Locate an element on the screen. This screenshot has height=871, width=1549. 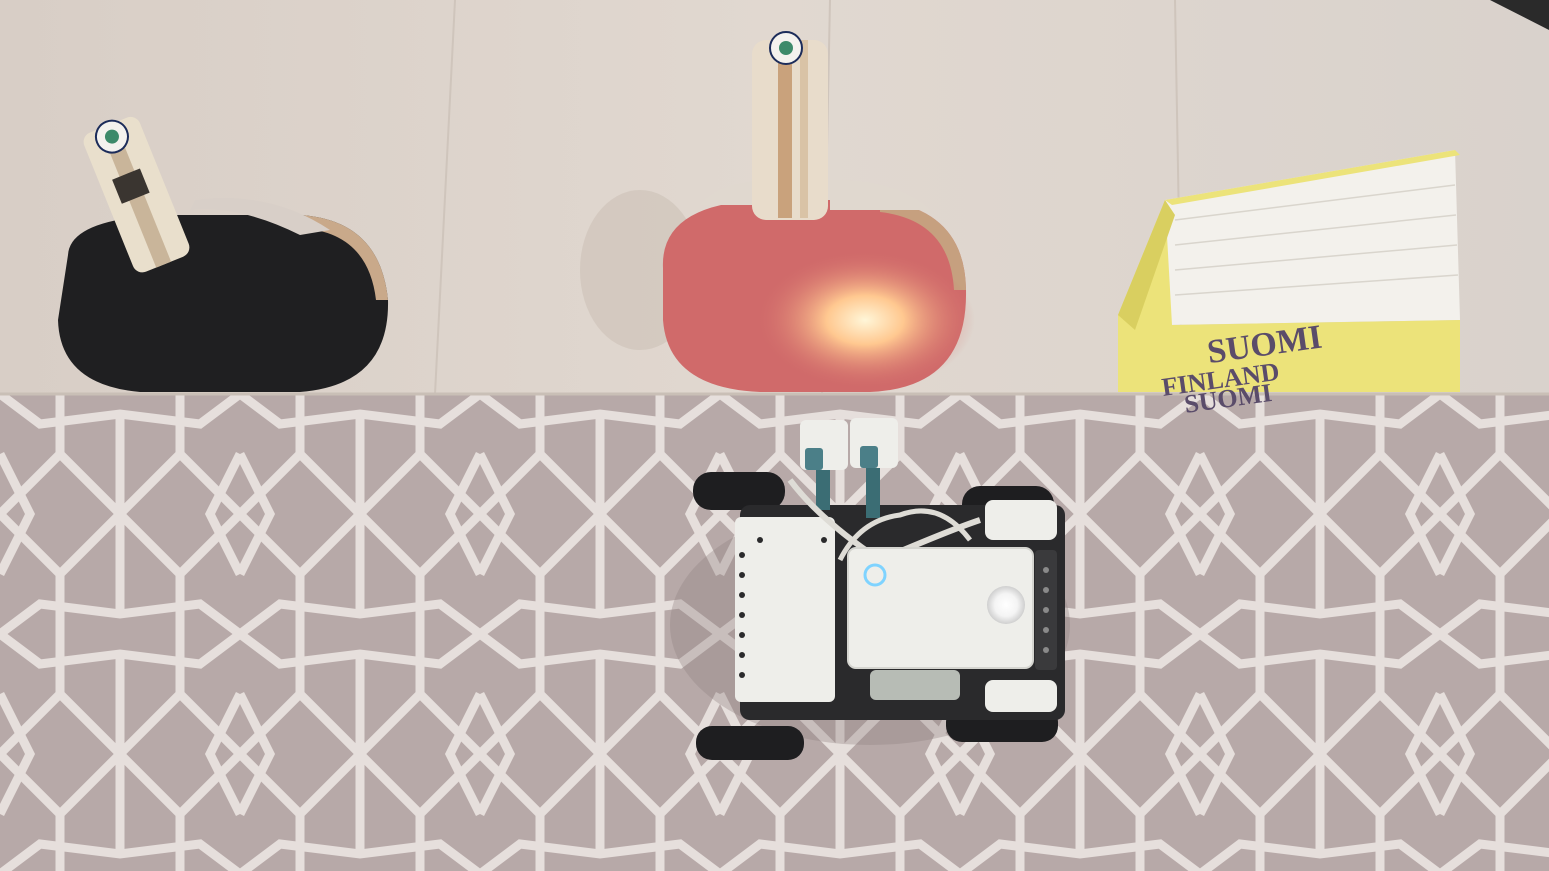
hub-center-button is located at coordinates (1006, 605).